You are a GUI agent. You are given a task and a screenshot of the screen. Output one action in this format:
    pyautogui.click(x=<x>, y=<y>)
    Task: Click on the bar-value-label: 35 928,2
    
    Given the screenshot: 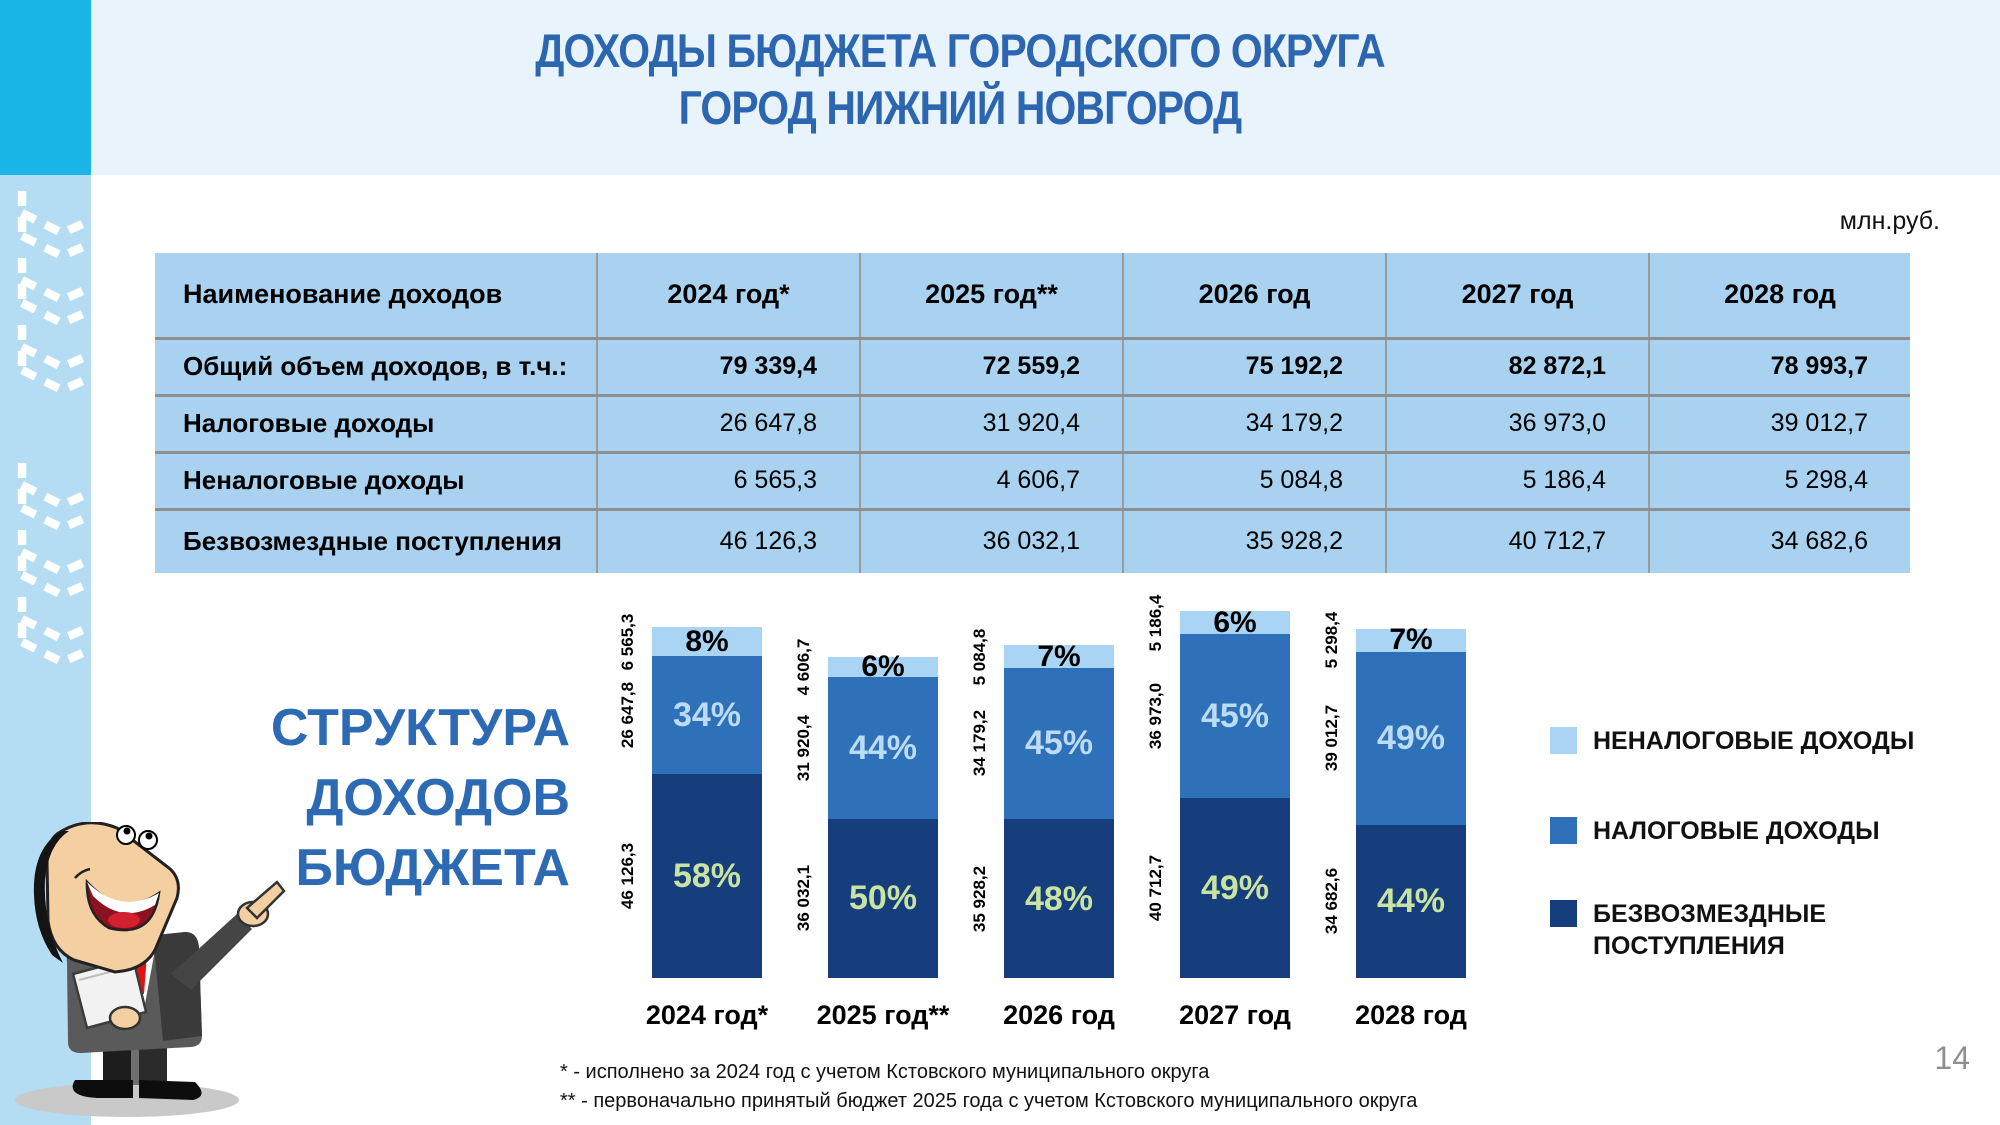 What is the action you would take?
    pyautogui.click(x=979, y=898)
    